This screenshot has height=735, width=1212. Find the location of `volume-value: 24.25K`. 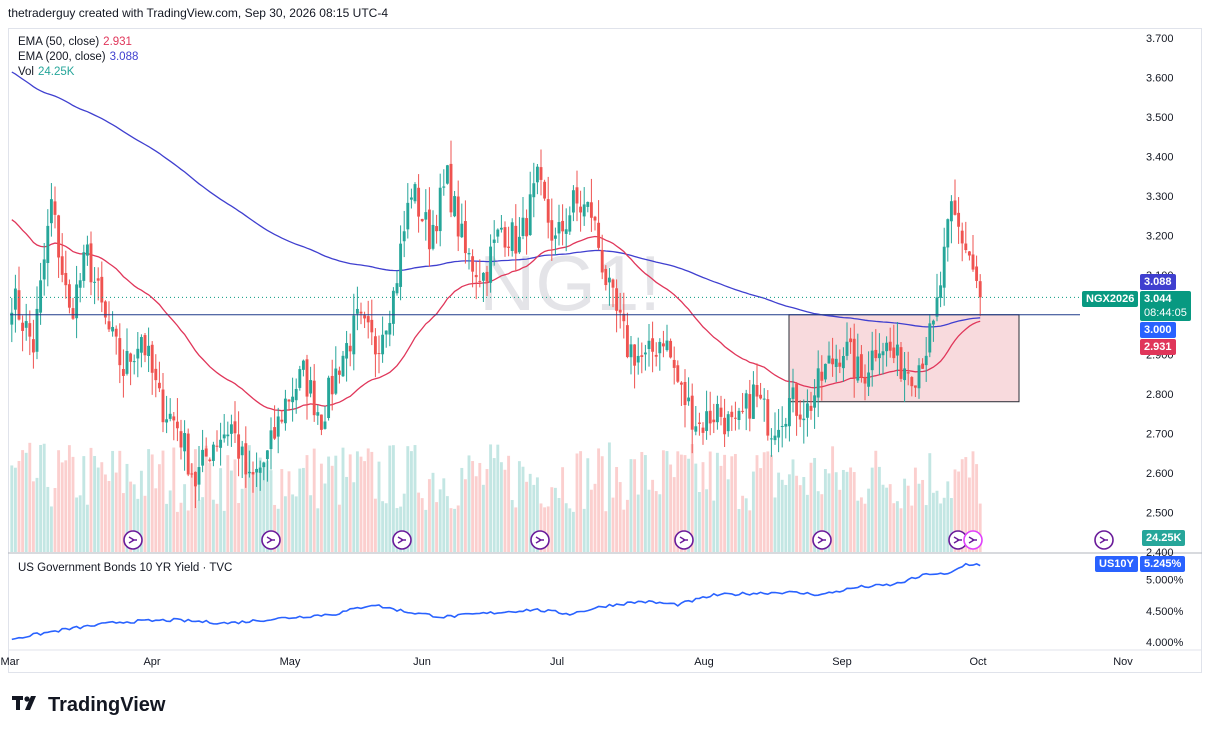

volume-value: 24.25K is located at coordinates (56, 72).